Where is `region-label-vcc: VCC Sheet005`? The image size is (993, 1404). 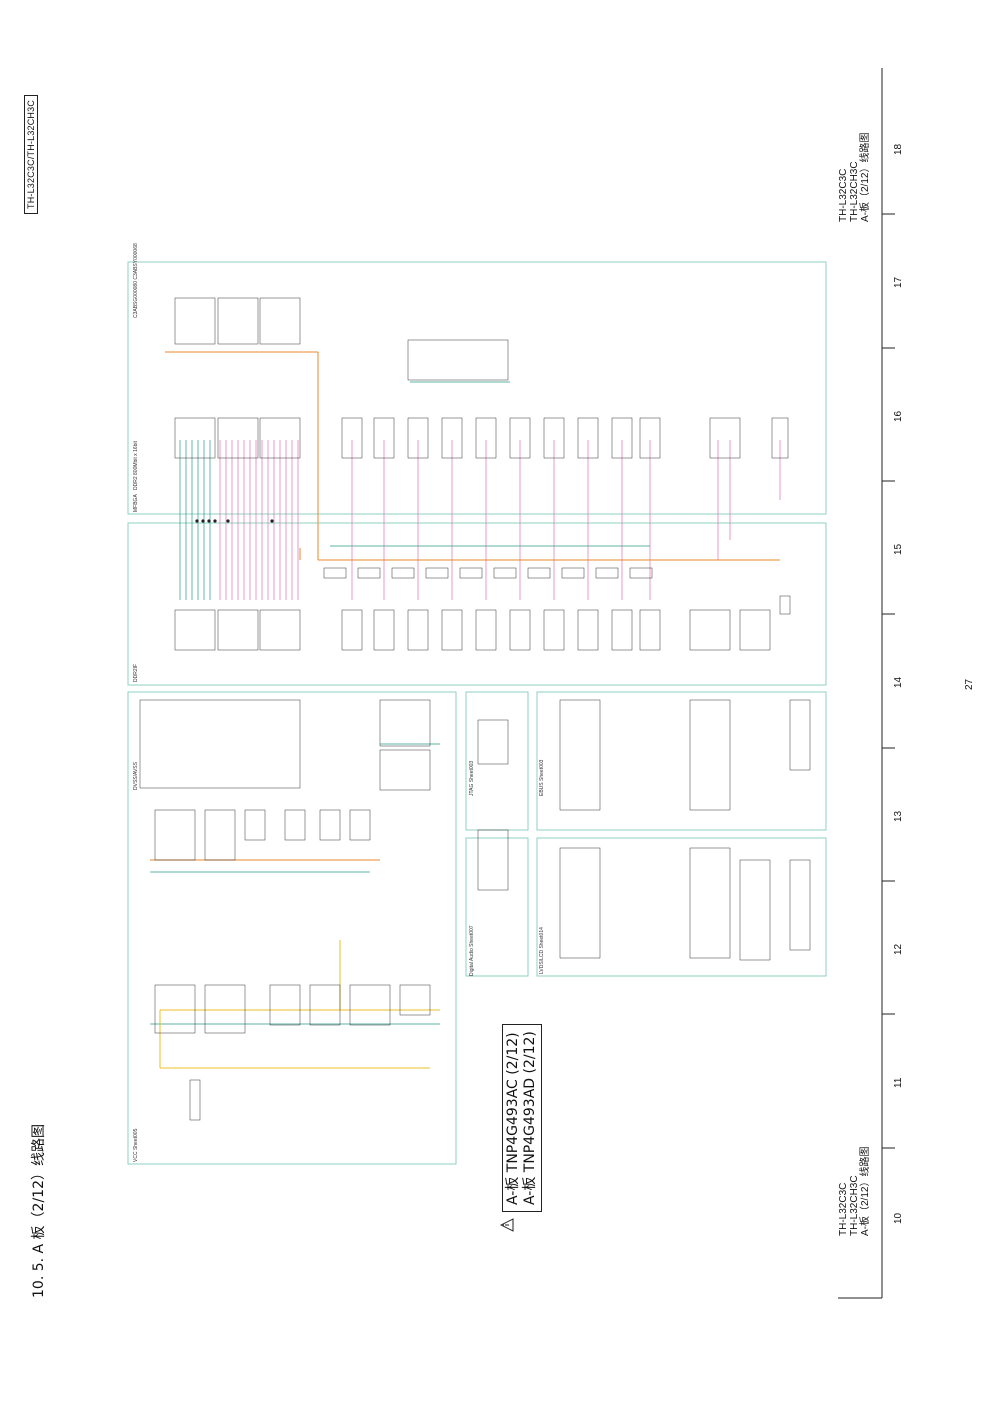 region-label-vcc: VCC Sheet005 is located at coordinates (136, 1145).